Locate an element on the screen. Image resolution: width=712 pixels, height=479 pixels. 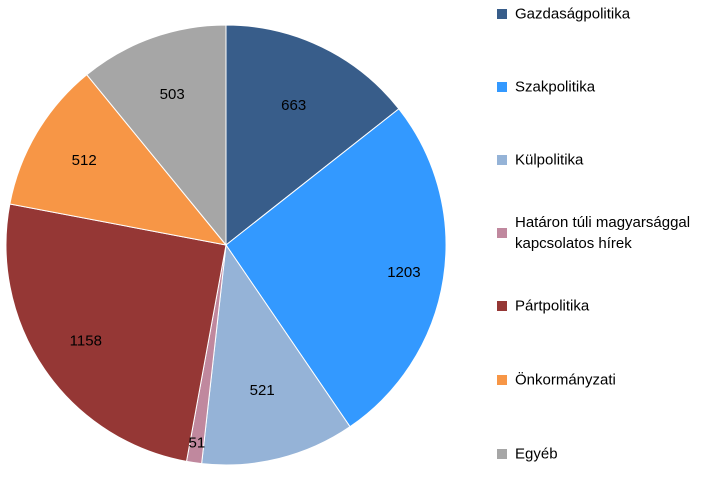
data-label-hataron-tuli-magyarsaggal-kapcsolatos-hirek: 51 is located at coordinates (197, 442).